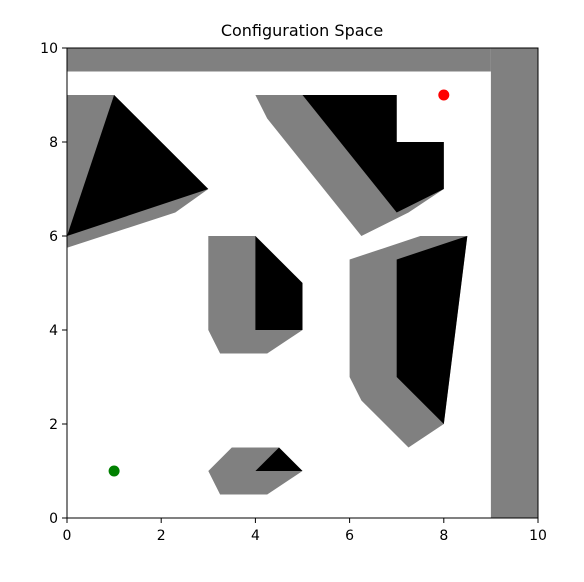 The width and height of the screenshot is (584, 582). Describe the element at coordinates (138, 165) in the screenshot. I see `obstacle-triangle-top-left` at that location.